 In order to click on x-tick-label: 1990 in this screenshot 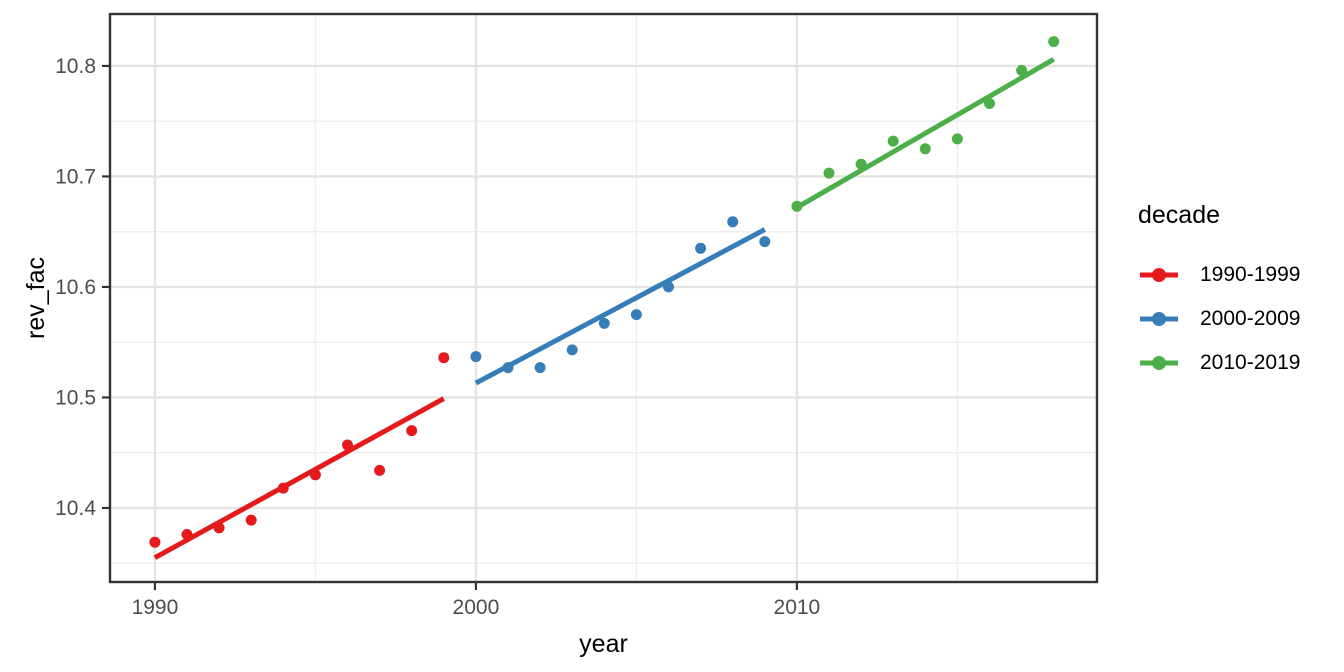, I will do `click(155, 607)`.